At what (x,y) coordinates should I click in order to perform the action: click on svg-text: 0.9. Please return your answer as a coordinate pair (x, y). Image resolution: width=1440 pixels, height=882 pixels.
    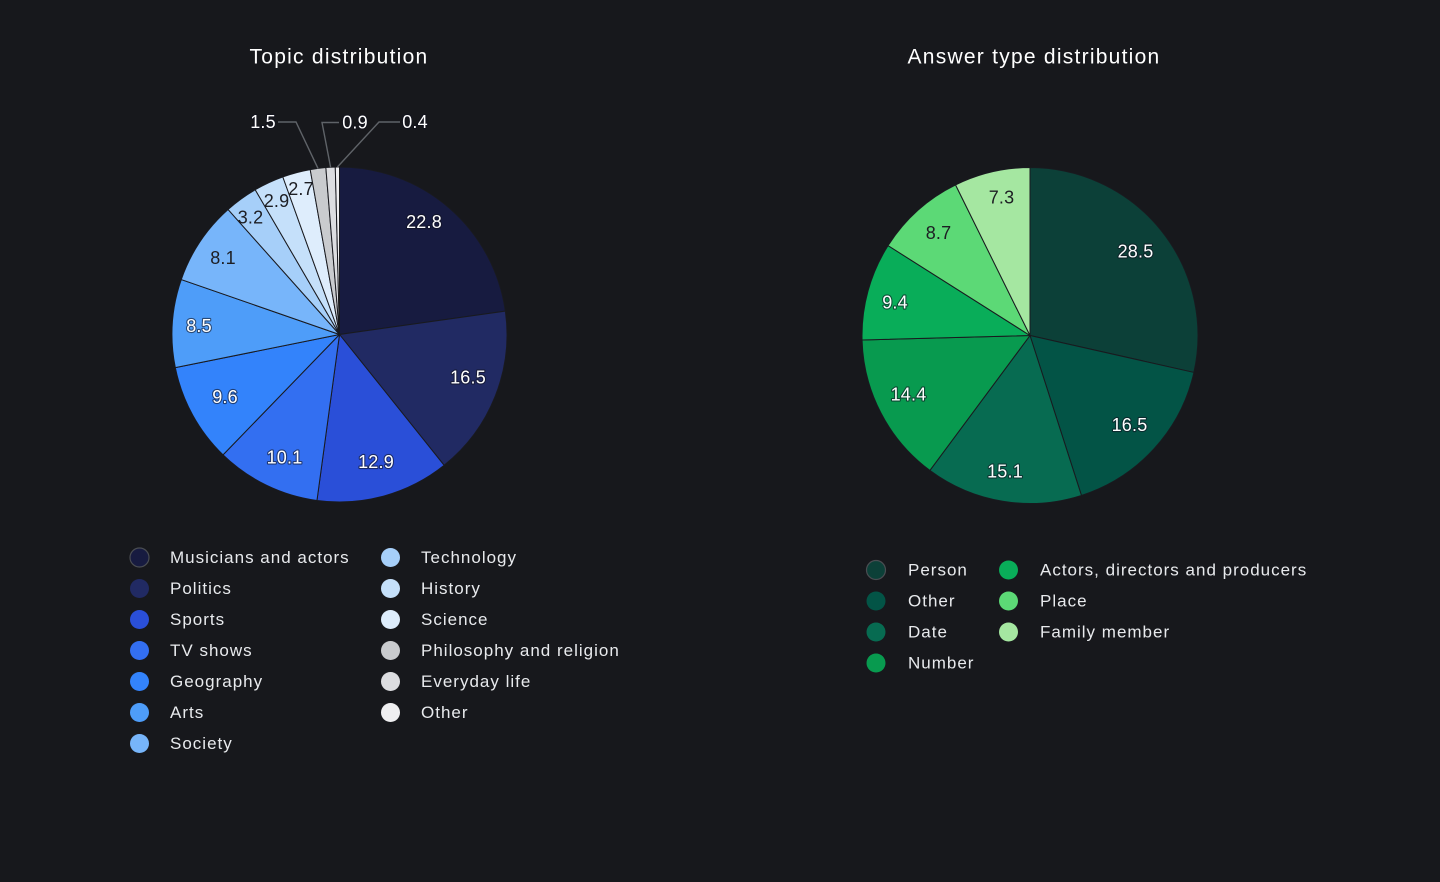
    Looking at the image, I should click on (355, 123).